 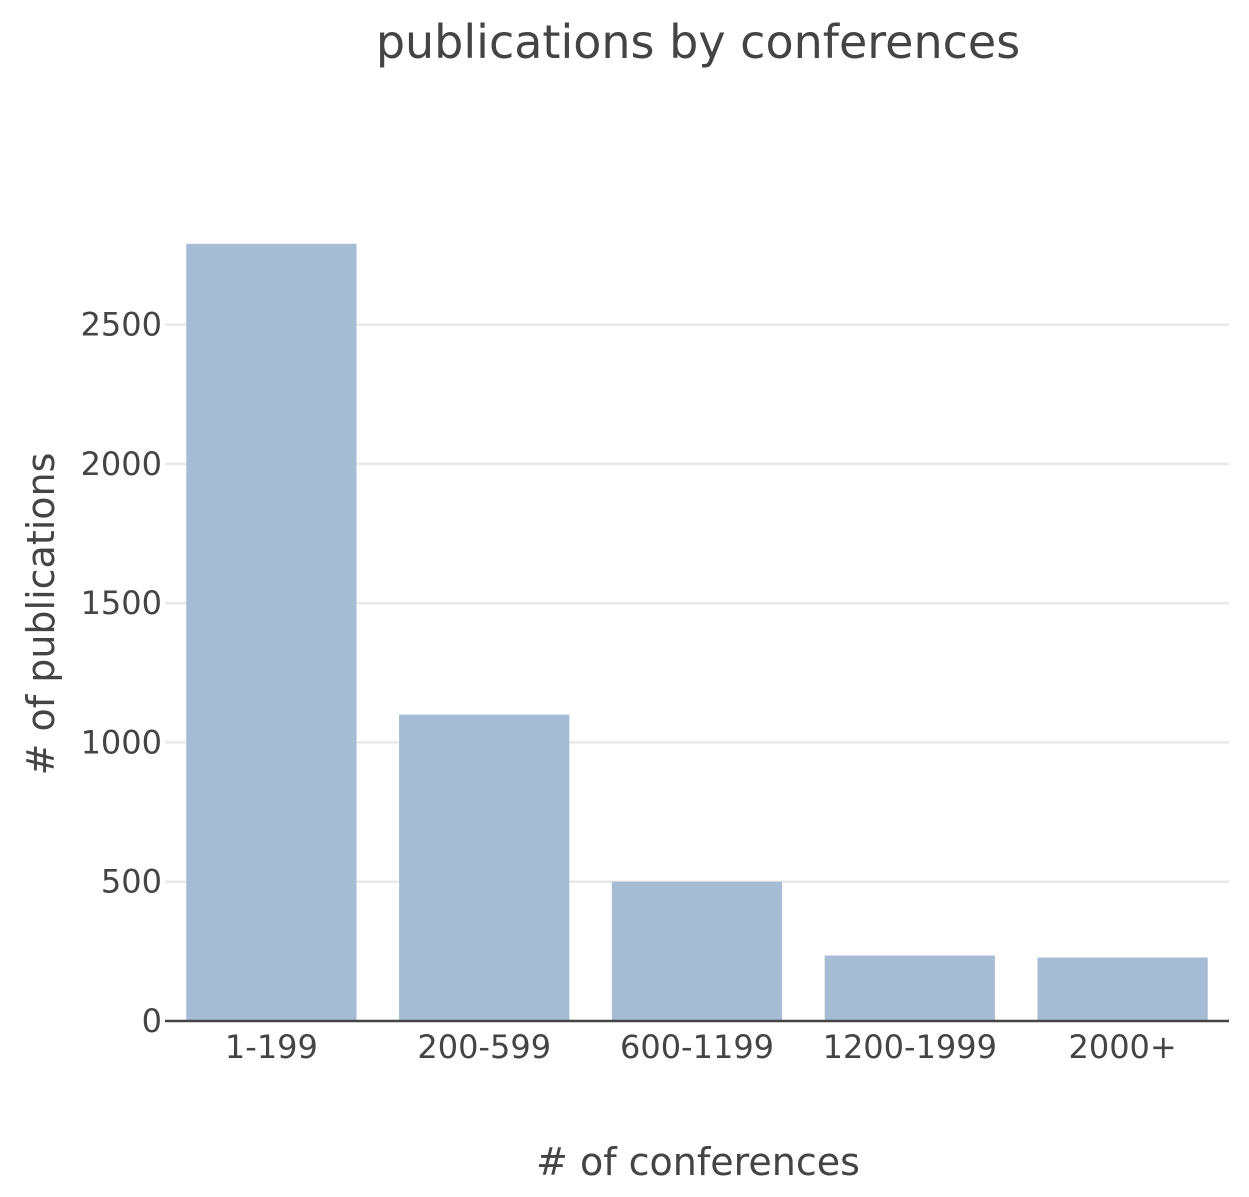 What do you see at coordinates (698, 1162) in the screenshot?
I see `x-axis-title: # of conferences` at bounding box center [698, 1162].